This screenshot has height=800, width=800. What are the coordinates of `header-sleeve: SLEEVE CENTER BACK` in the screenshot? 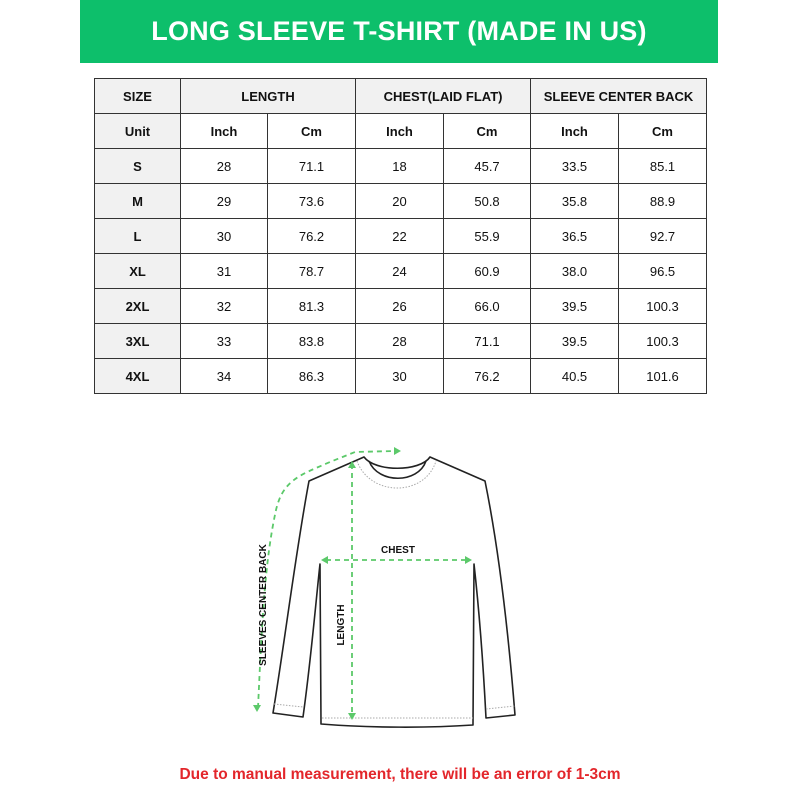 It's located at (619, 96).